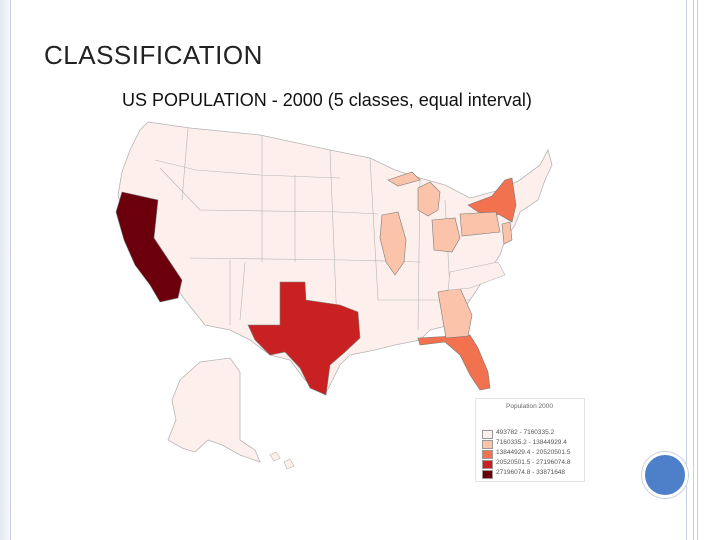 The width and height of the screenshot is (720, 540). What do you see at coordinates (446, 235) in the screenshot?
I see `ohio` at bounding box center [446, 235].